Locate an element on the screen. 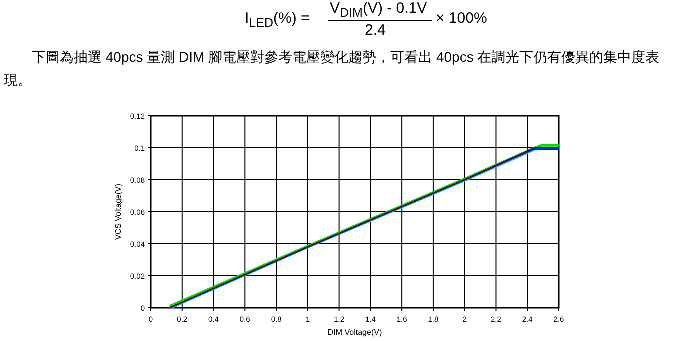 The image size is (681, 341). text: 2.4 is located at coordinates (375, 30).